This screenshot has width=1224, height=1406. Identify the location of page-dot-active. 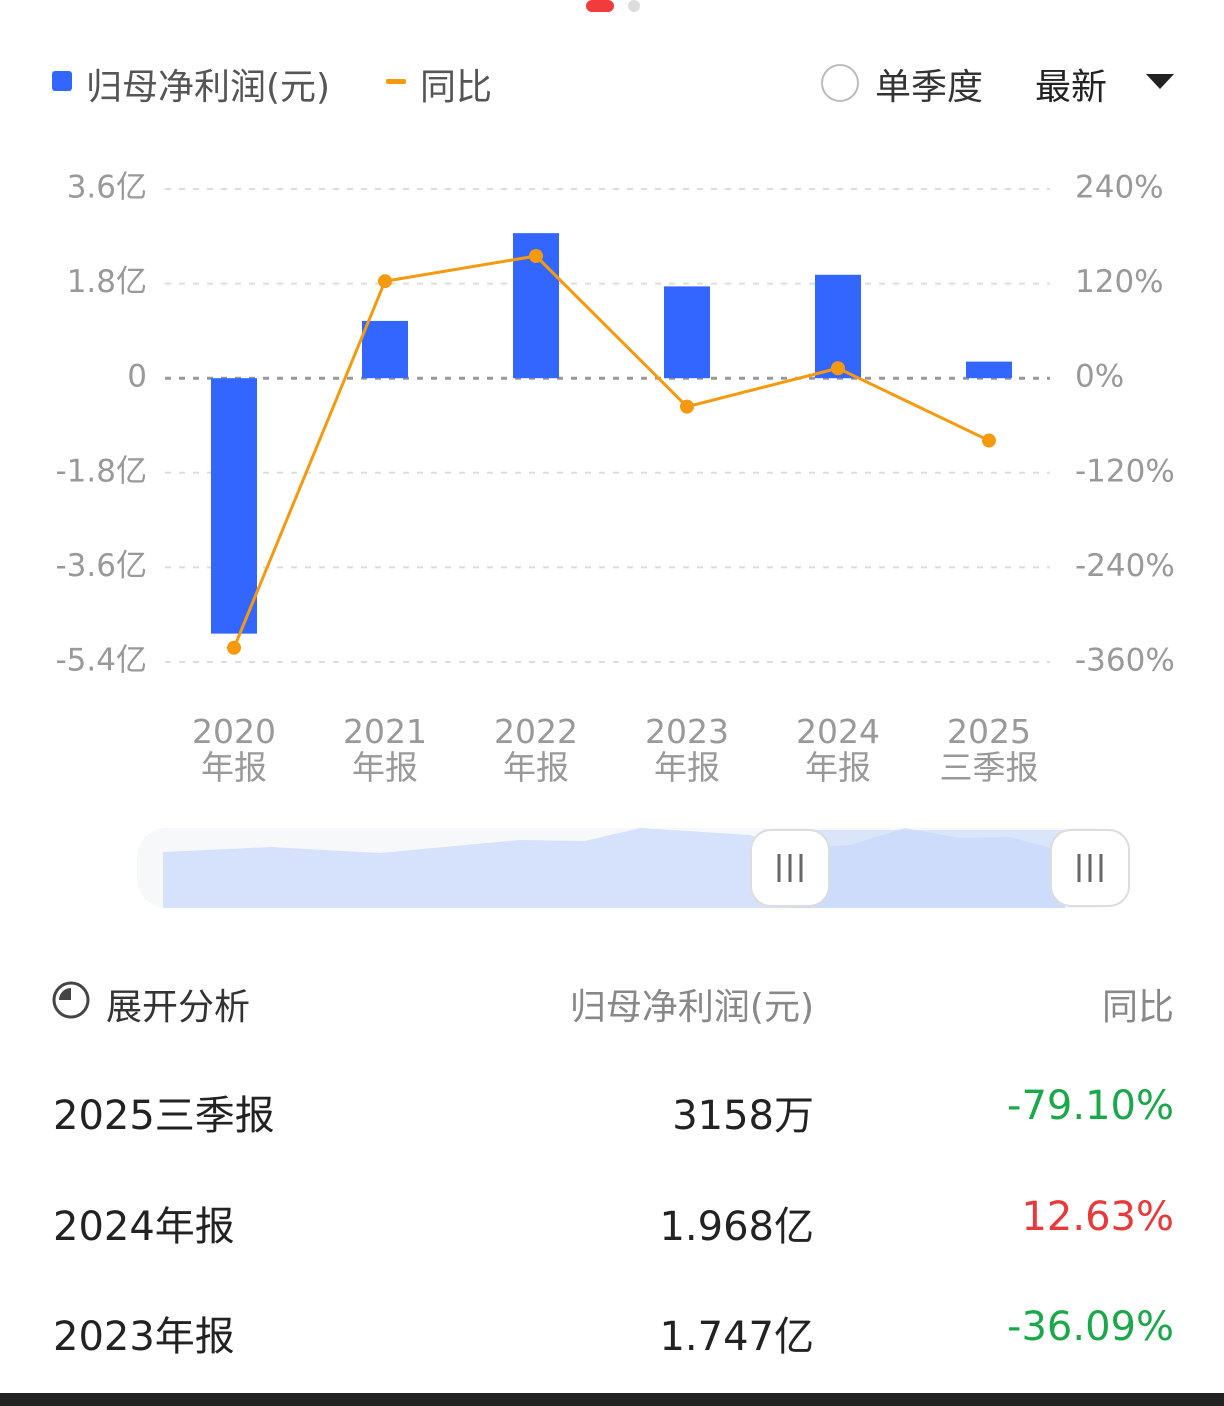
(600, 6).